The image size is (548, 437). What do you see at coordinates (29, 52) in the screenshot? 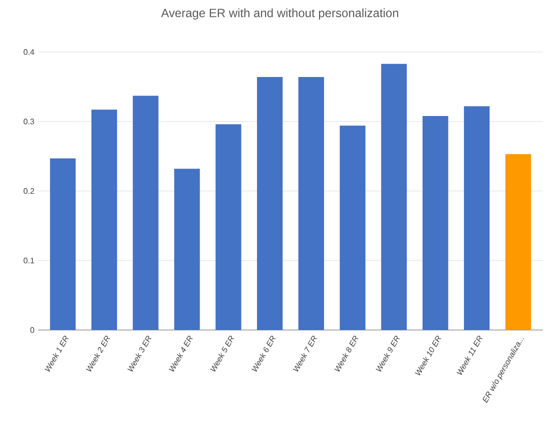
I see `y-tick-label: 0.4` at bounding box center [29, 52].